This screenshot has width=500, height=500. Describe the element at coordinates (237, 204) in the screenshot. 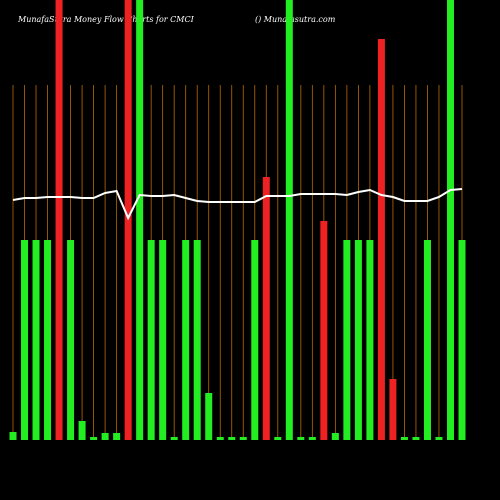

I see `price-line` at that location.